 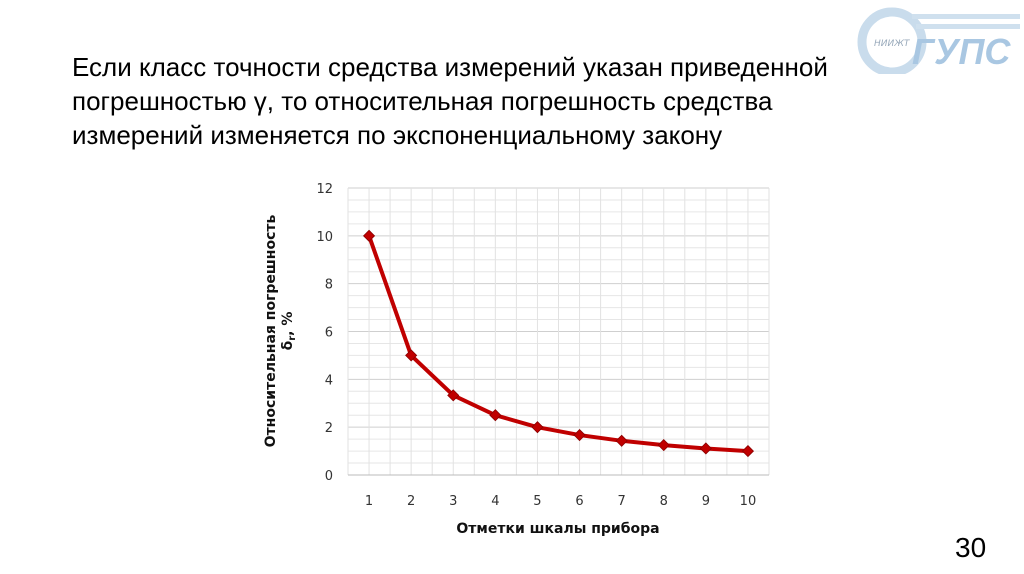 I want to click on y-tick-label: 6, so click(x=329, y=333).